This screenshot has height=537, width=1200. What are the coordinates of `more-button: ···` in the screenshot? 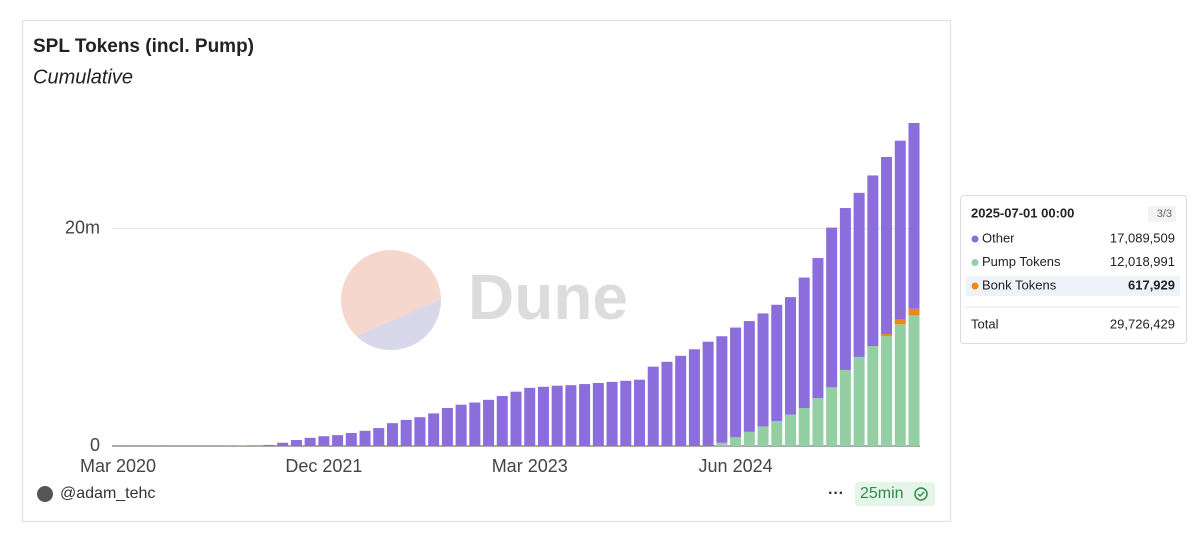 It's located at (836, 493).